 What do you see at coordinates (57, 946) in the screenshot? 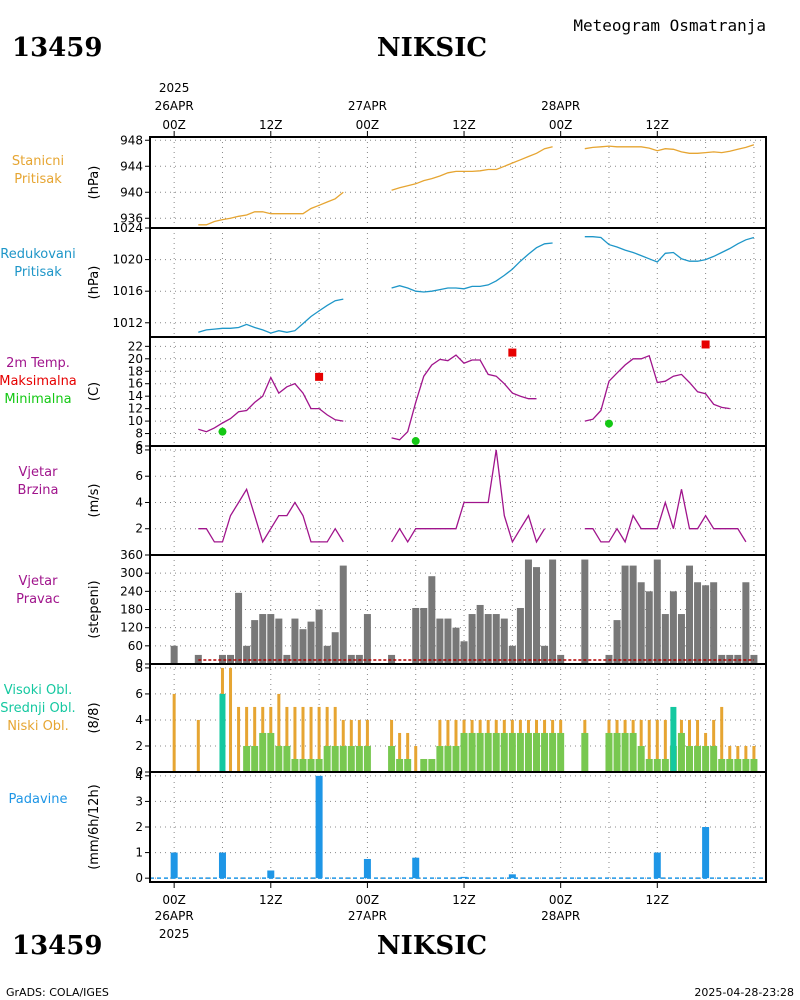
I see `station-id-bottom: 13459` at bounding box center [57, 946].